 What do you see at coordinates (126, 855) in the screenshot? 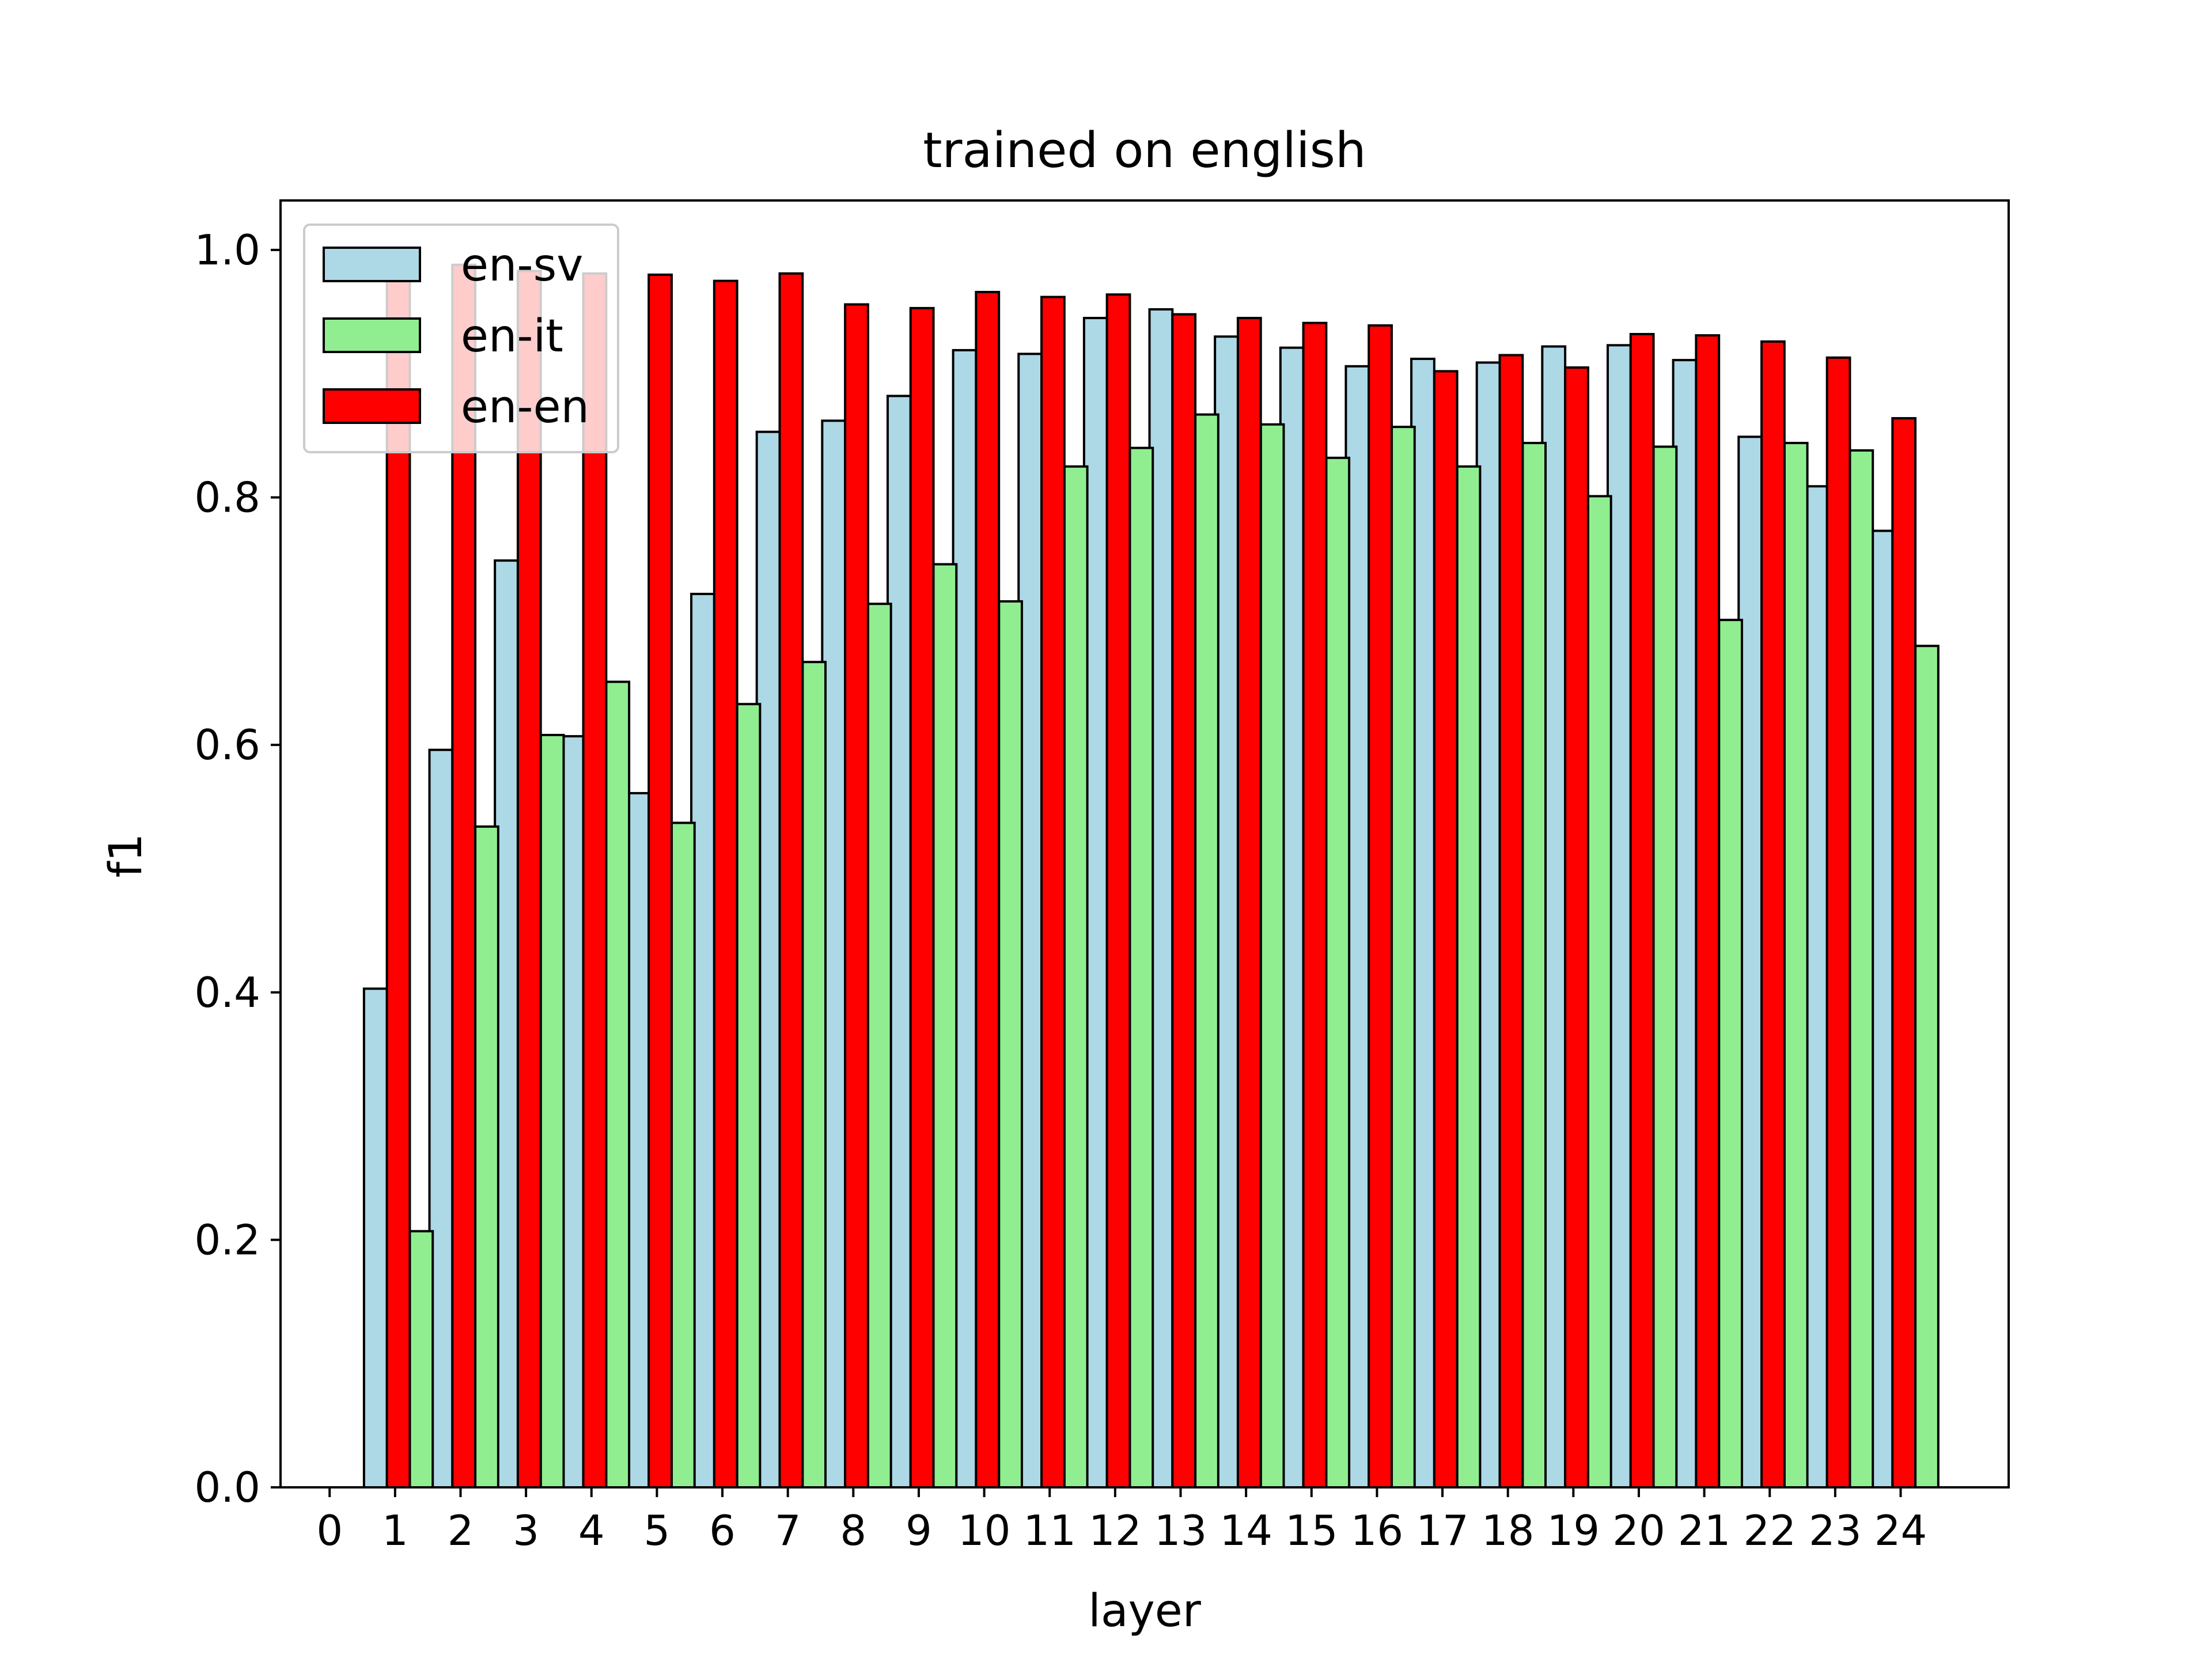
I see `y-axis-label: f1` at bounding box center [126, 855].